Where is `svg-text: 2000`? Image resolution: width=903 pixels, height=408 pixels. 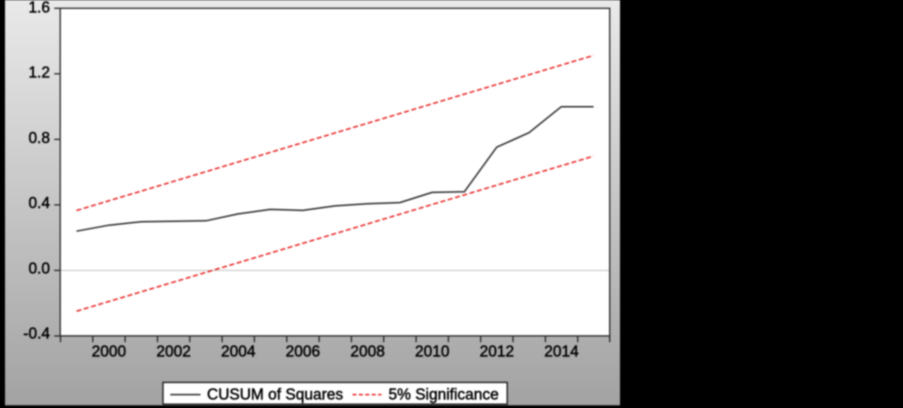 svg-text: 2000 is located at coordinates (109, 352).